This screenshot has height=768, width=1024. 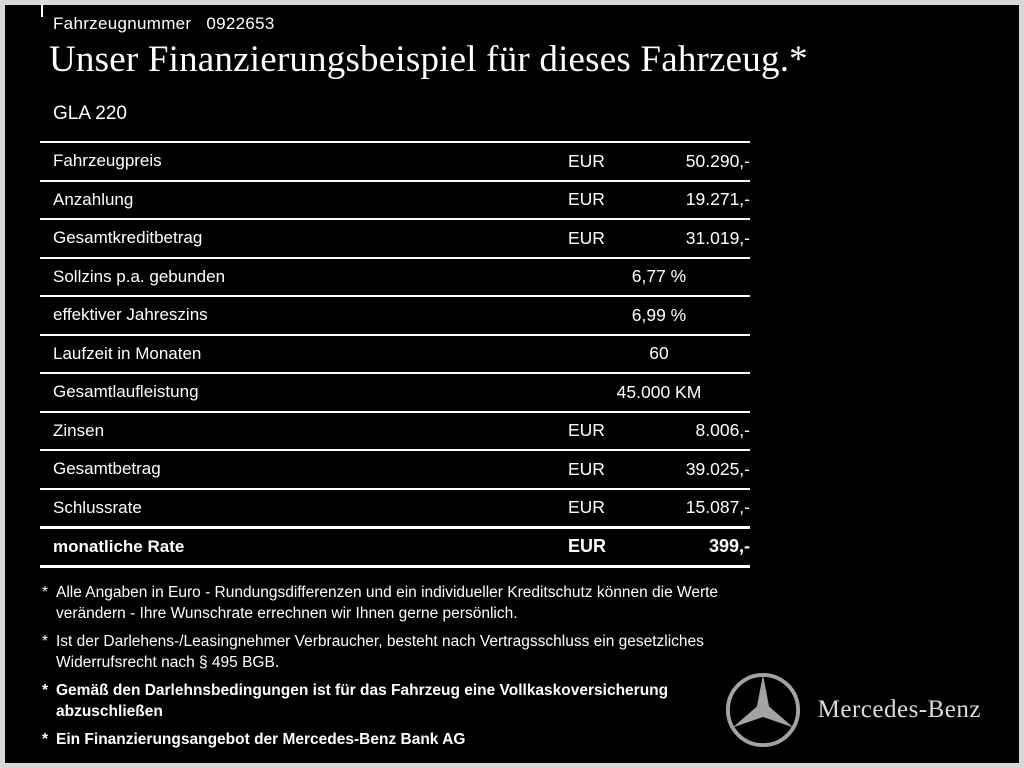 What do you see at coordinates (659, 353) in the screenshot?
I see `row-value: 60` at bounding box center [659, 353].